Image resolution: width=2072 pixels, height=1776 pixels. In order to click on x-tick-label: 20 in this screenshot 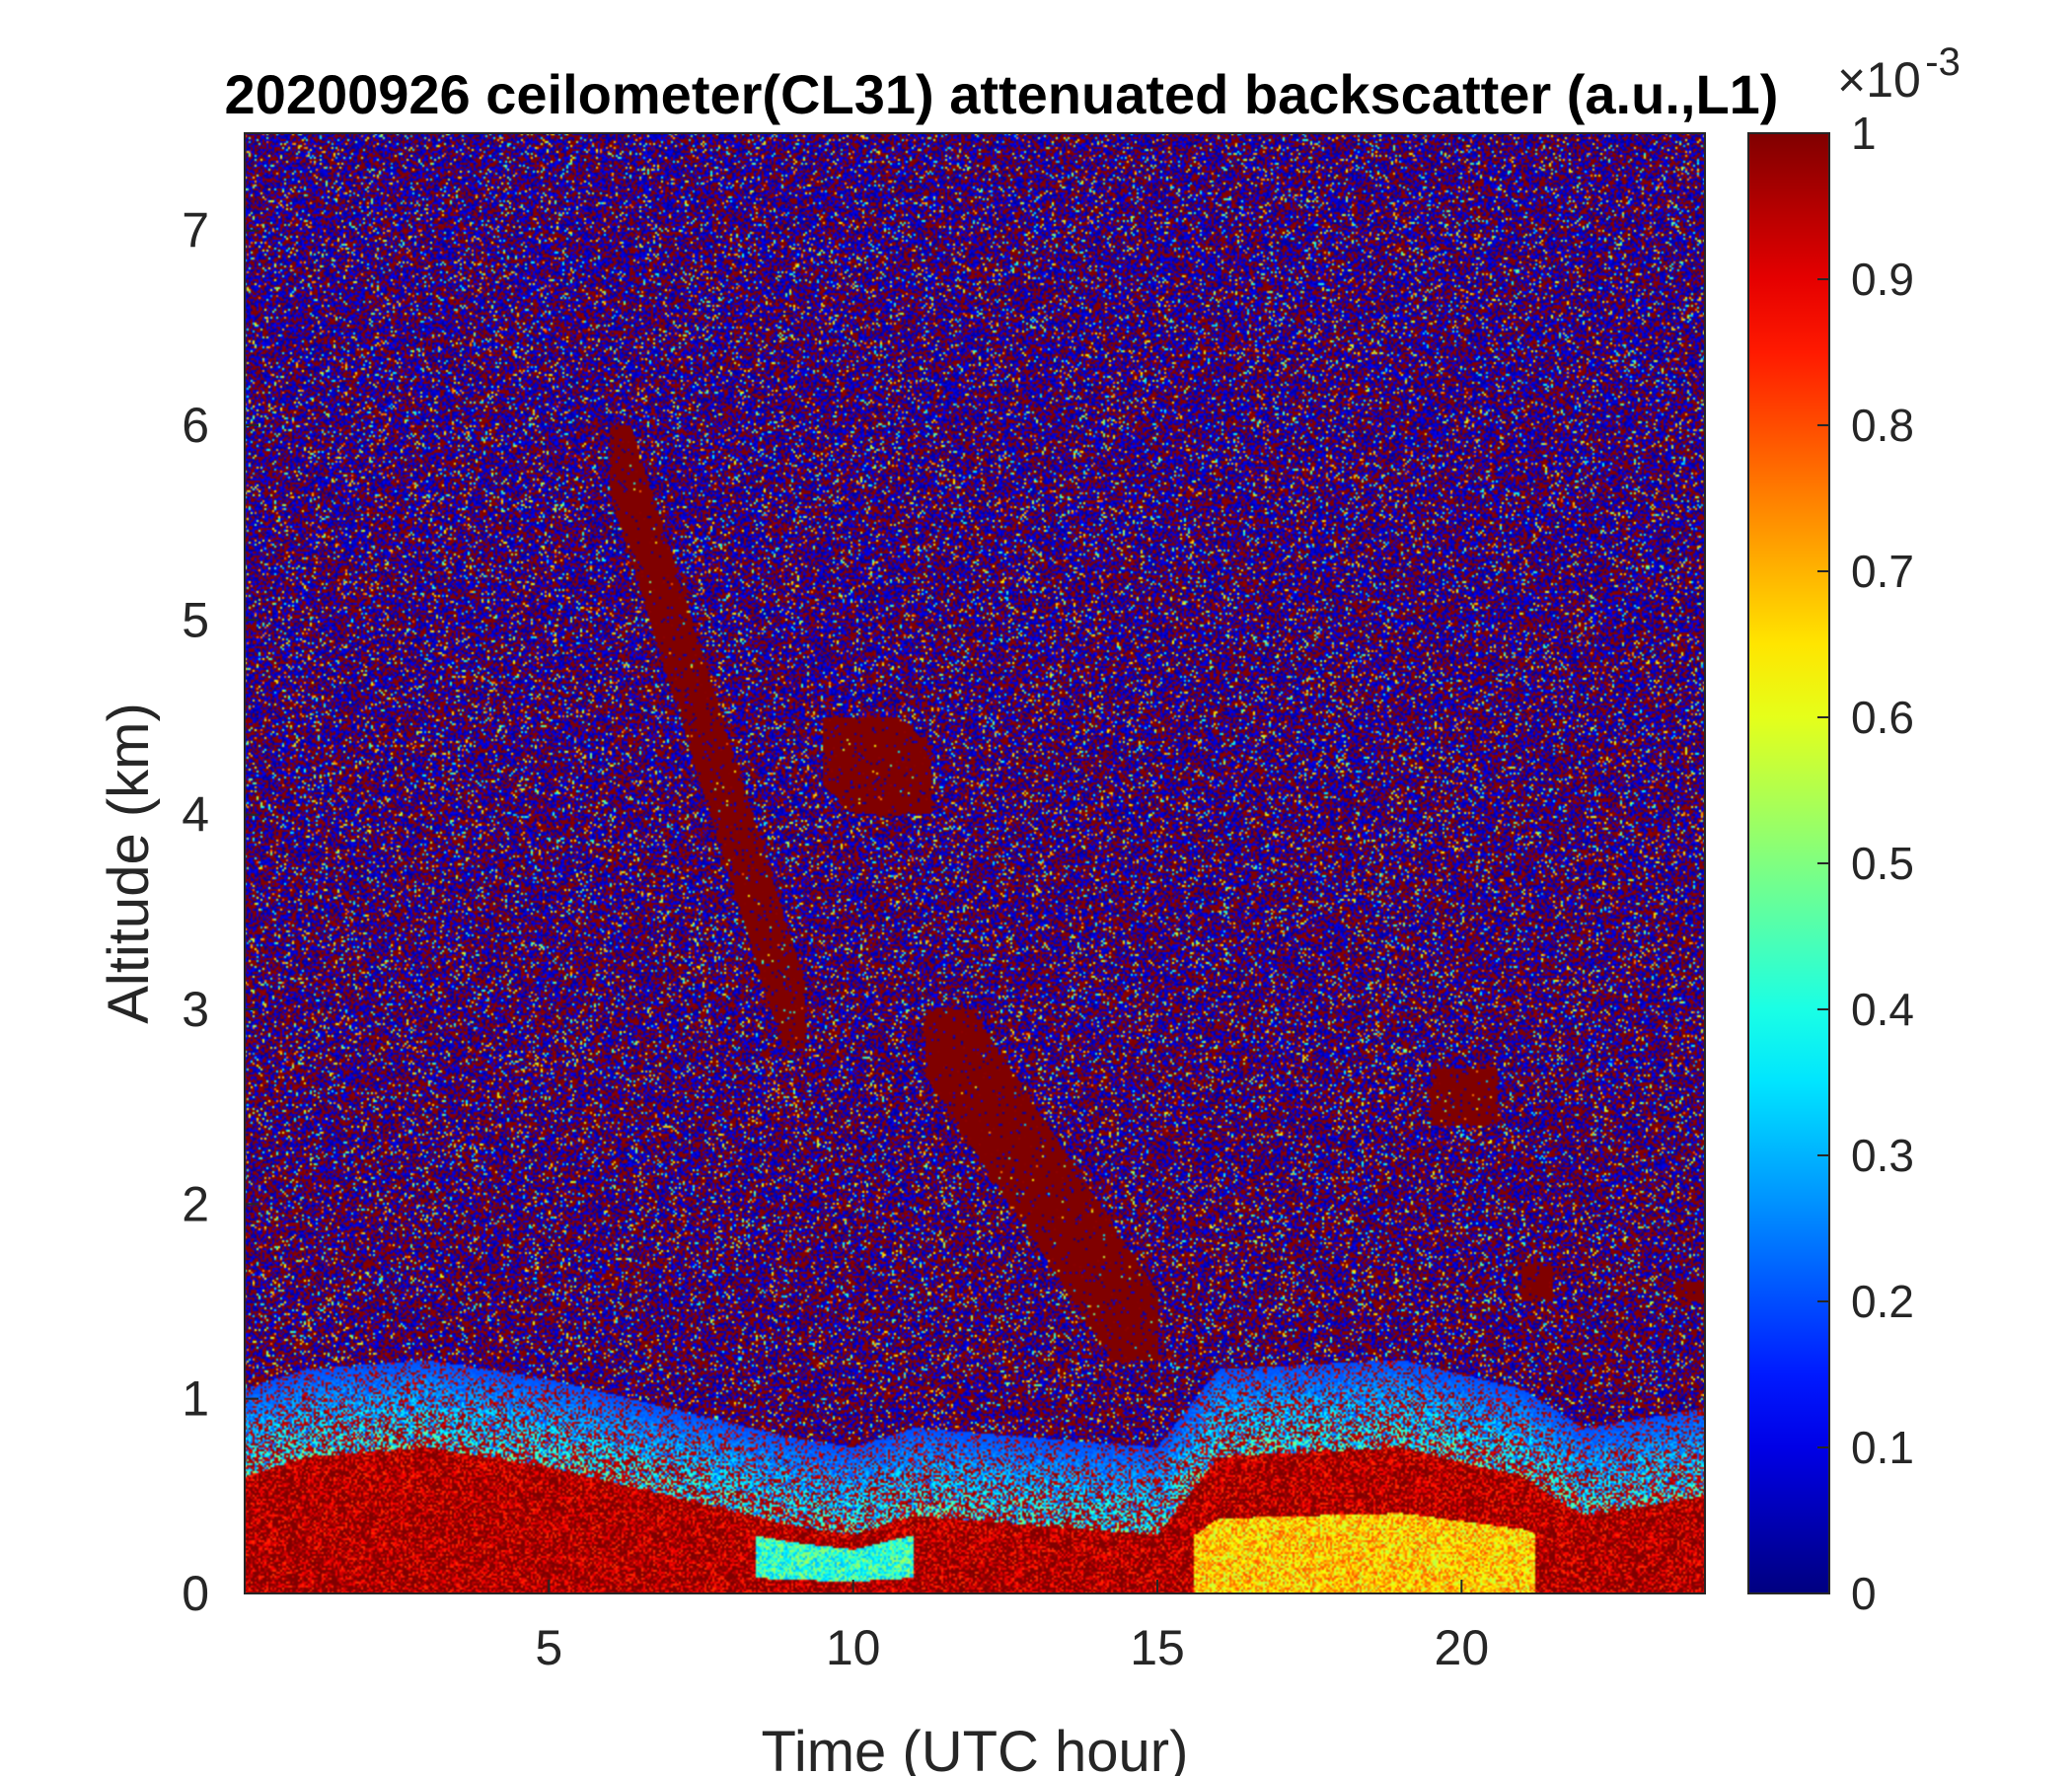, I will do `click(1462, 1647)`.